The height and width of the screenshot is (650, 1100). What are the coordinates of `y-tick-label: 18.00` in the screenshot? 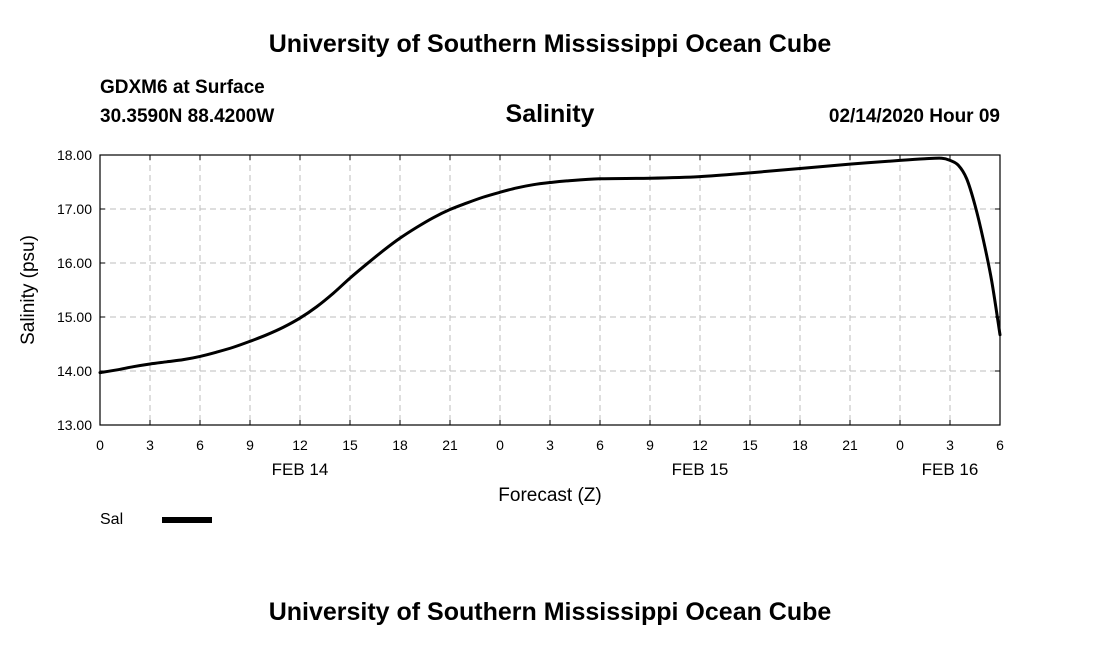 It's located at (74, 155).